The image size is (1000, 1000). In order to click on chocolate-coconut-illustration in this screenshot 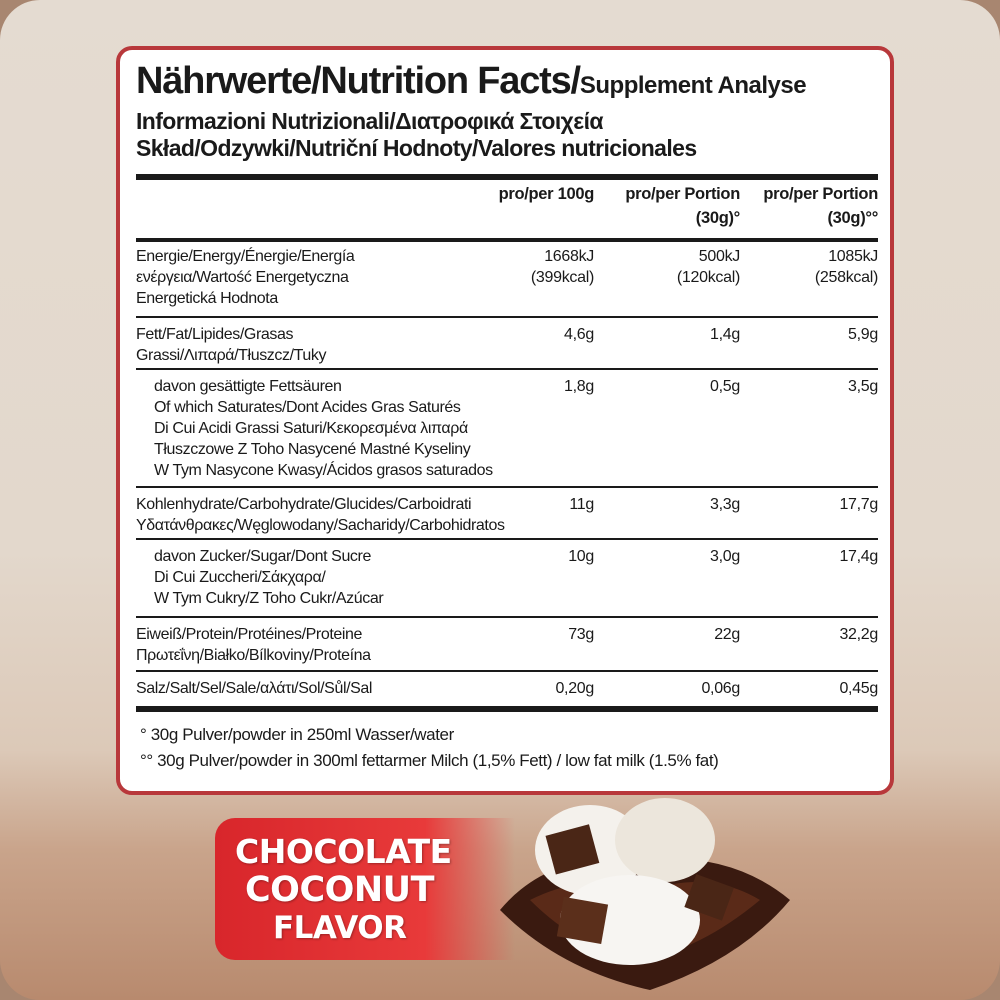, I will do `click(645, 894)`.